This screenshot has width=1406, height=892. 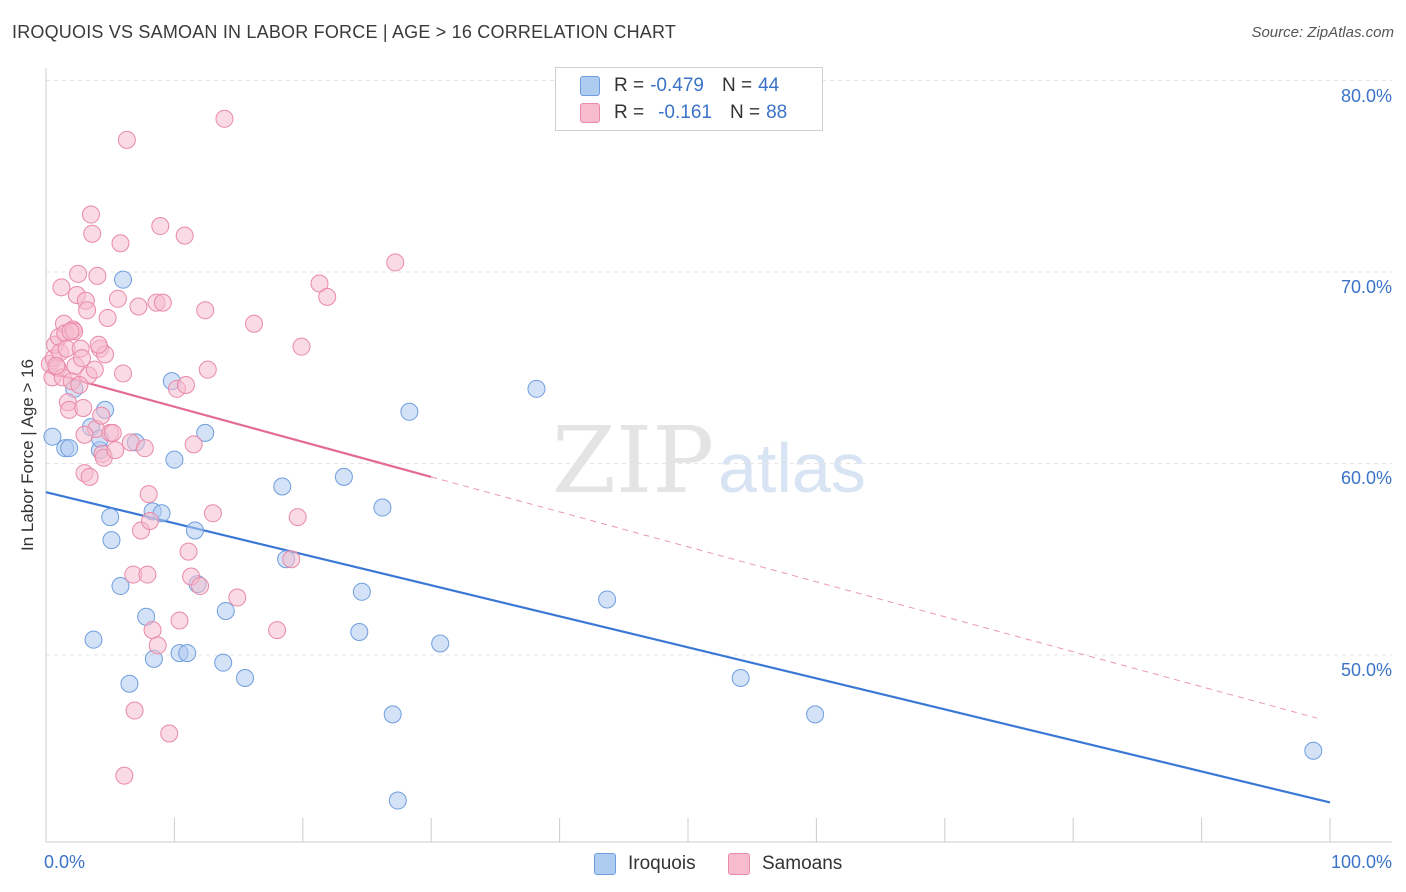 I want to click on bottom-legend-swatch-iroquois, so click(x=605, y=864).